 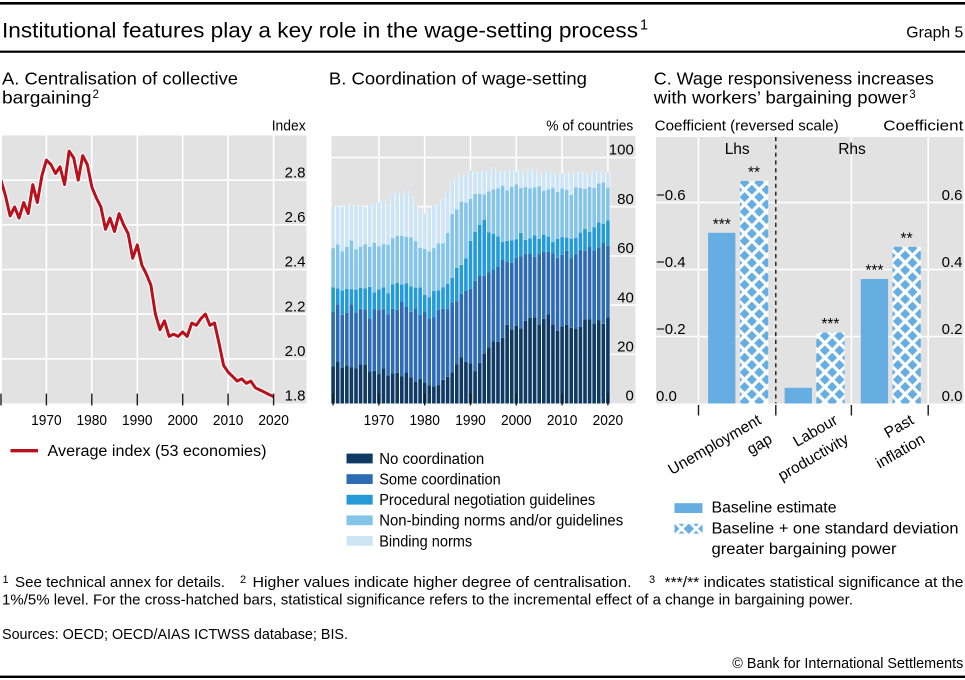 I want to click on svg-text:Non-binding norms and/or guide: Non-binding norms and/or guidelines, so click(x=501, y=521).